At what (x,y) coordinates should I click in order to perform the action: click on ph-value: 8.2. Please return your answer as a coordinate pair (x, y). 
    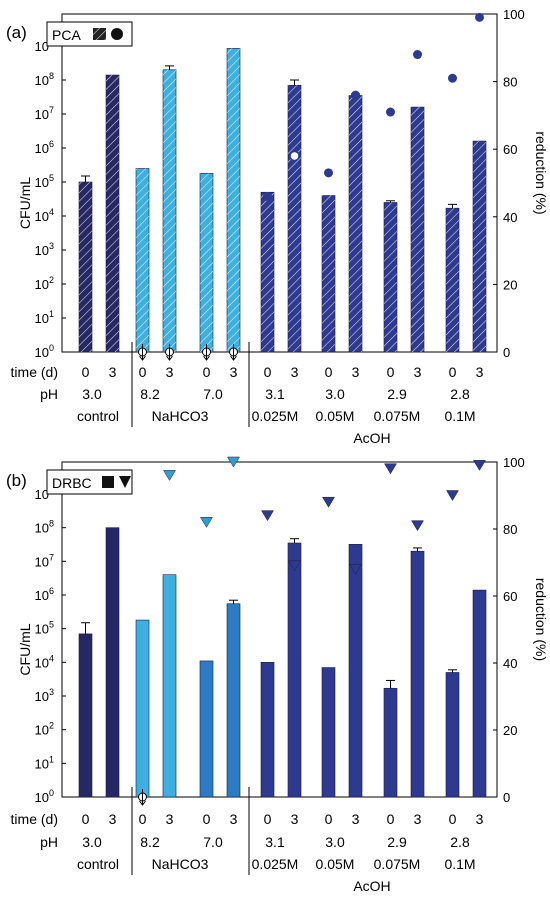
    Looking at the image, I should click on (150, 394).